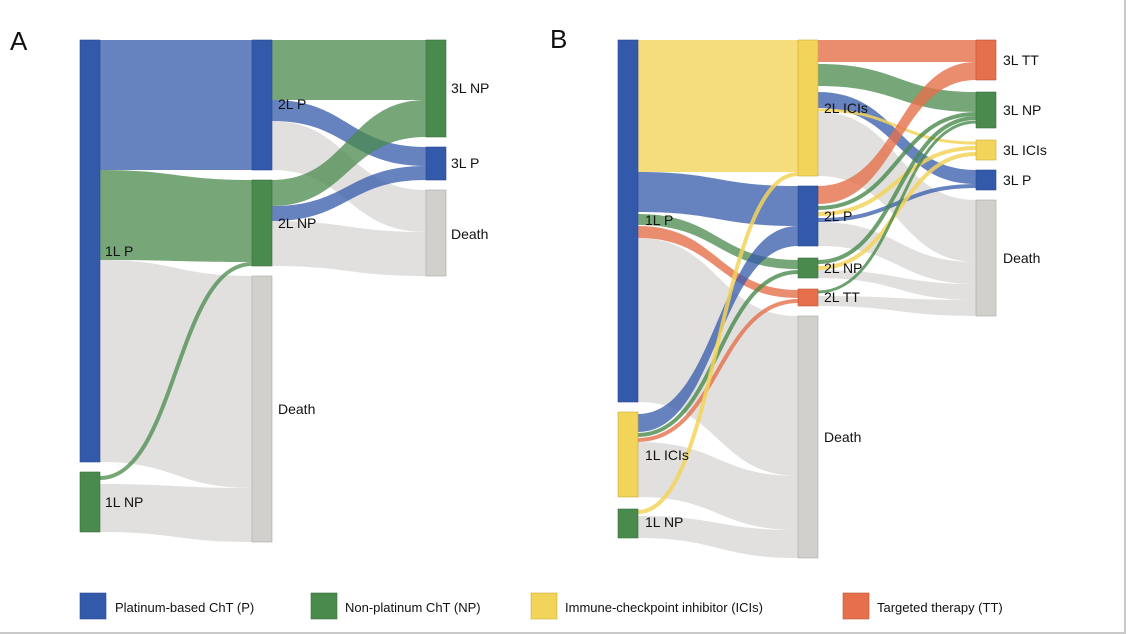 The height and width of the screenshot is (634, 1132). Describe the element at coordinates (808, 108) in the screenshot. I see `node-b-2l-ici` at that location.